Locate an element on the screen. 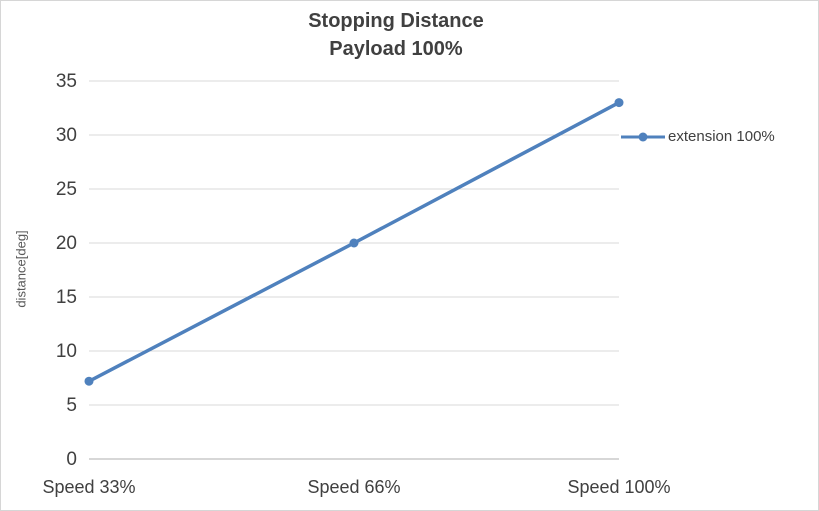 This screenshot has width=819, height=511. x-category-label: Speed 33% is located at coordinates (88, 487).